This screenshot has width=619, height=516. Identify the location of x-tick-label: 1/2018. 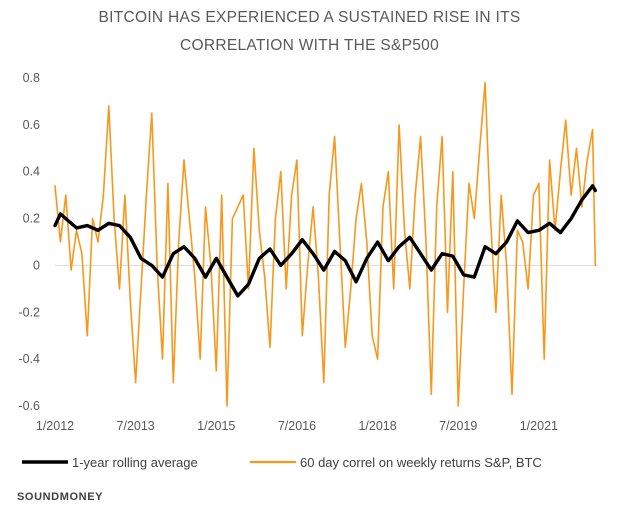
(377, 426).